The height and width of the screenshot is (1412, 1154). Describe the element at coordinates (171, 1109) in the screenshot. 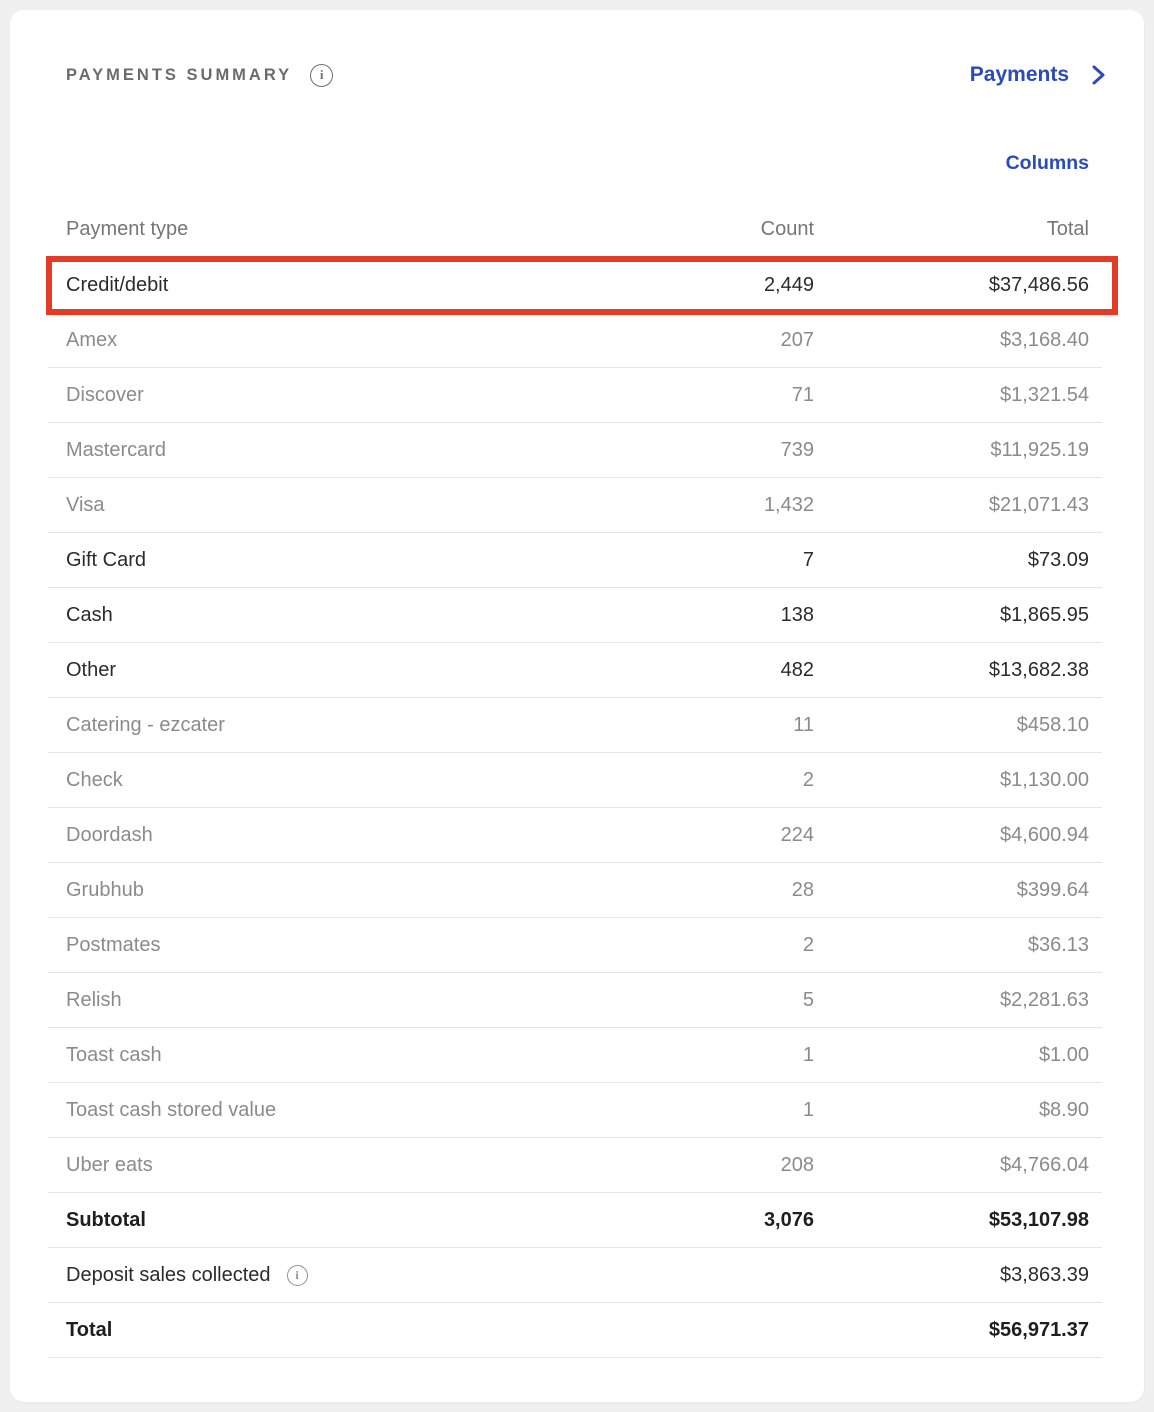

I see `payment-type-label: Toast cash stored value` at that location.